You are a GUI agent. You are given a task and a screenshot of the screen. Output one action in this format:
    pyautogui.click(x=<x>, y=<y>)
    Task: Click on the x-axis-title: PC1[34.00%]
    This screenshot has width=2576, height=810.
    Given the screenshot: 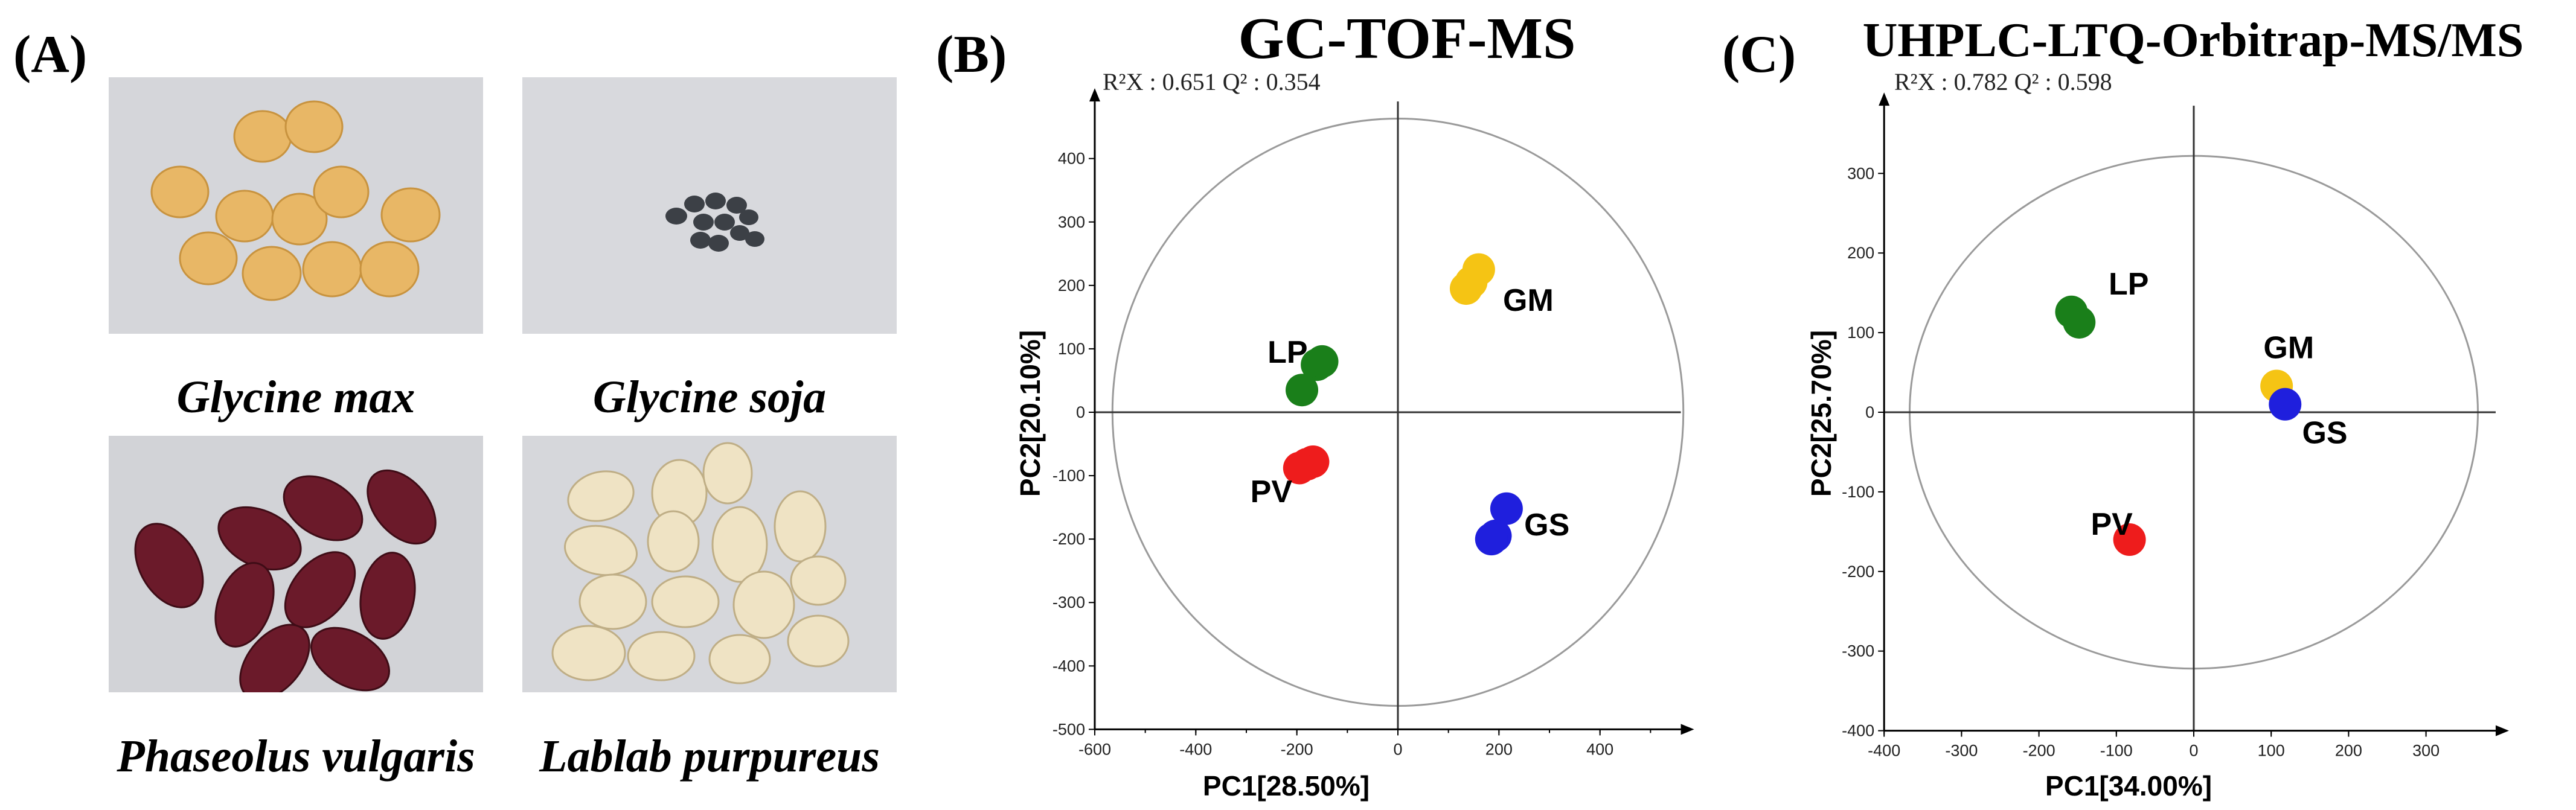 What is the action you would take?
    pyautogui.click(x=2128, y=786)
    